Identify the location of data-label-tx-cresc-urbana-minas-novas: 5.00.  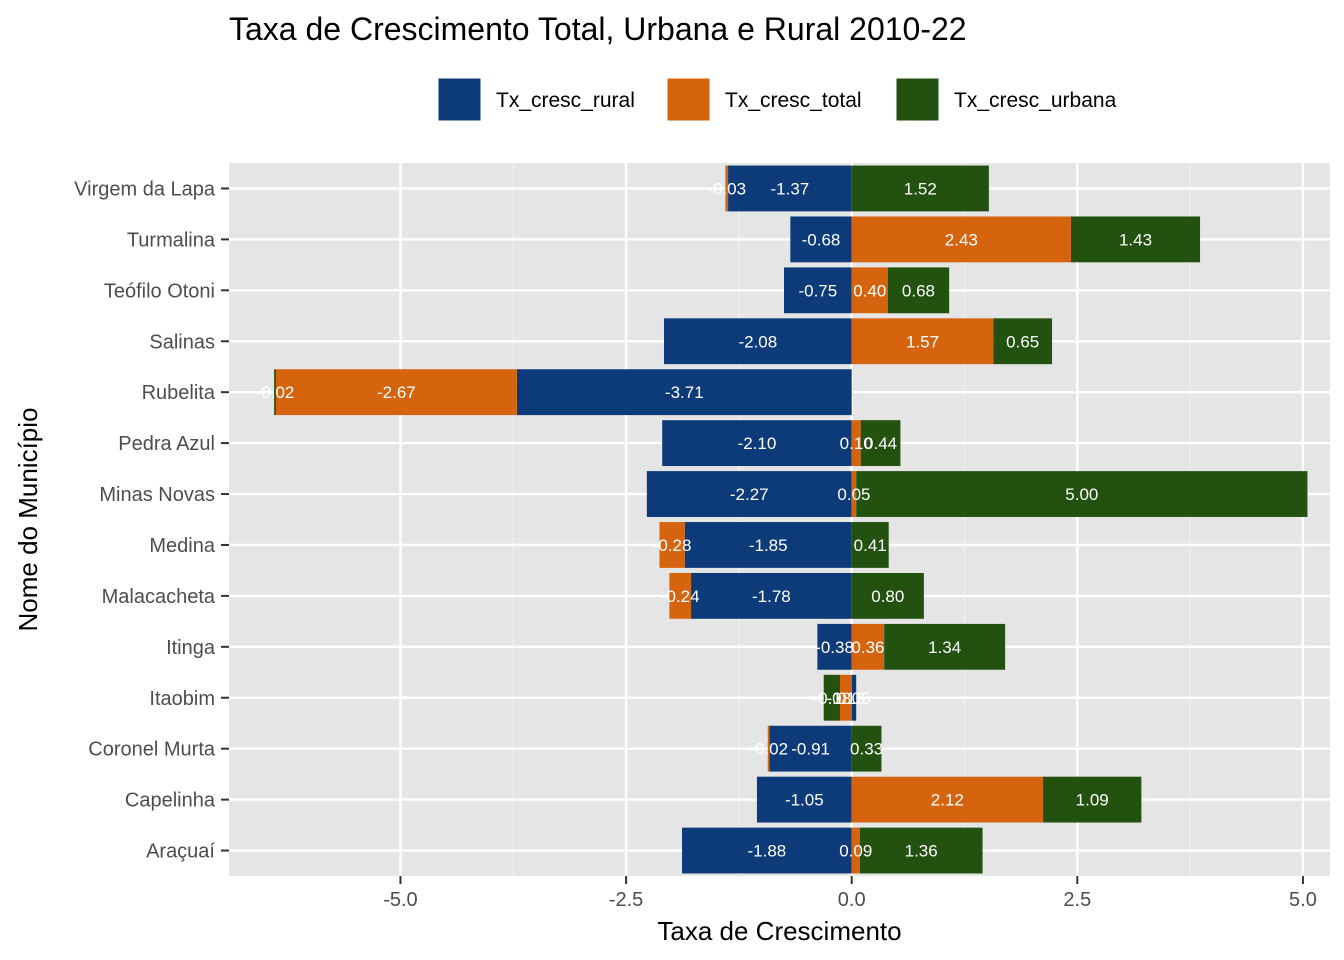
(1081, 494).